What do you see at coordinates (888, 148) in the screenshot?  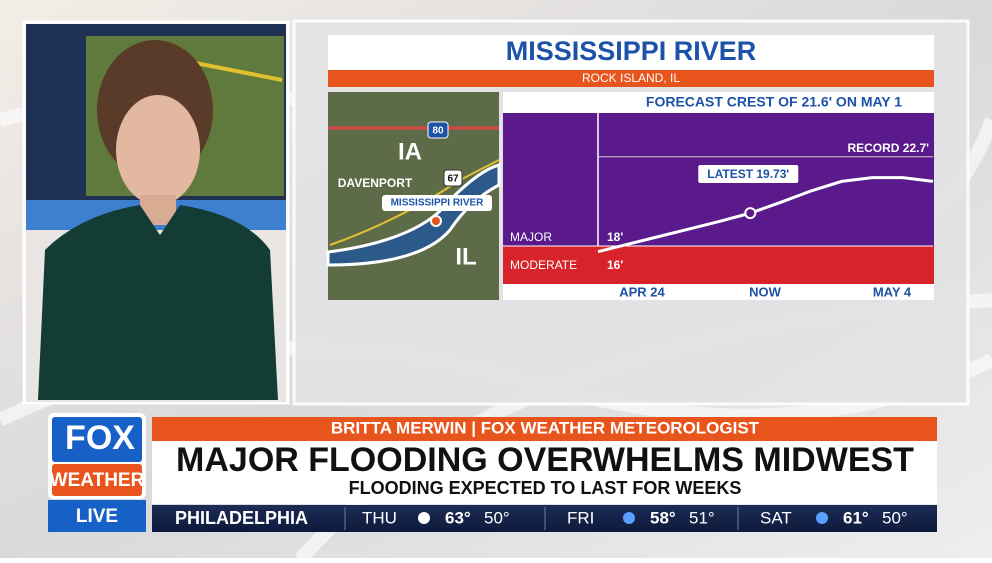 I see `record-label: RECORD 22.7'` at bounding box center [888, 148].